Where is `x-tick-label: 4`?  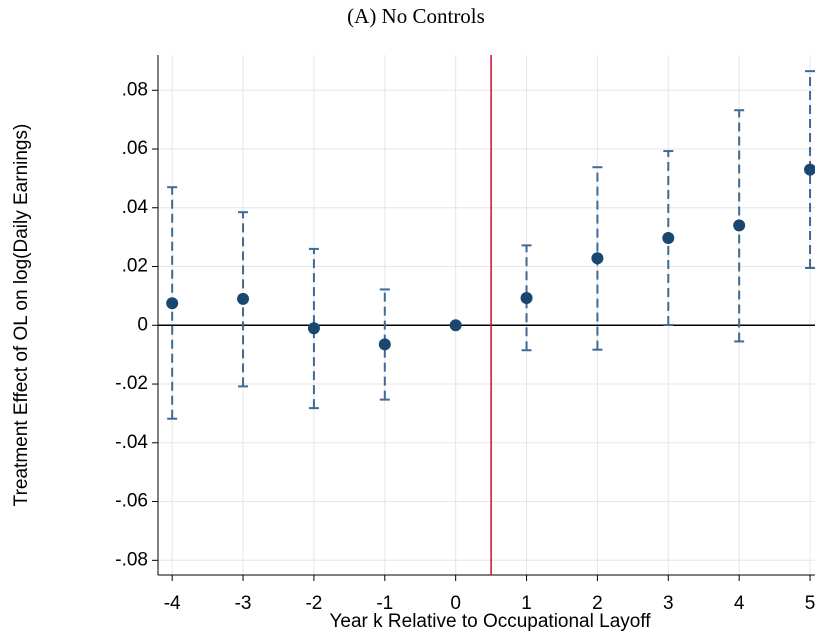 x-tick-label: 4 is located at coordinates (739, 603).